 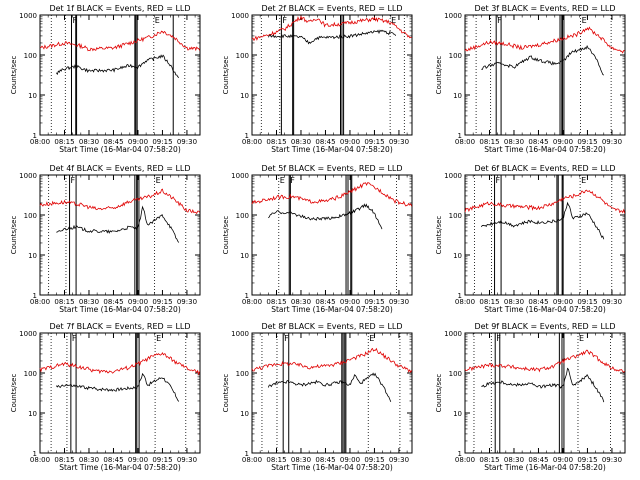 I want to click on panel-title: Det 5f BLACK = Events, RED = LLD, so click(x=331, y=168).